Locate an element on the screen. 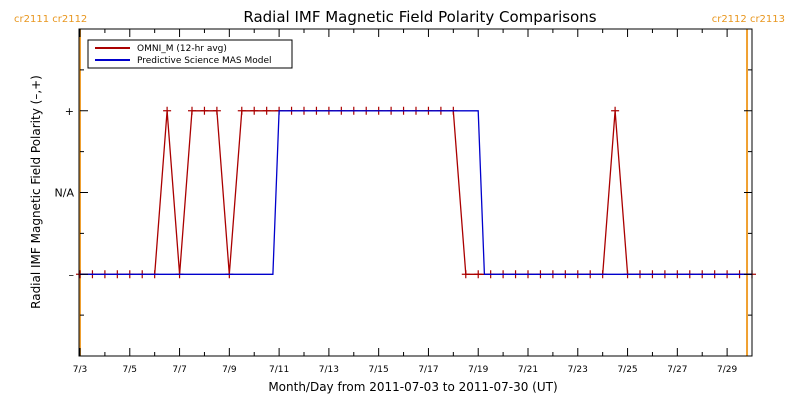 The image size is (800, 400). x-tick-label: 7/17 is located at coordinates (428, 370).